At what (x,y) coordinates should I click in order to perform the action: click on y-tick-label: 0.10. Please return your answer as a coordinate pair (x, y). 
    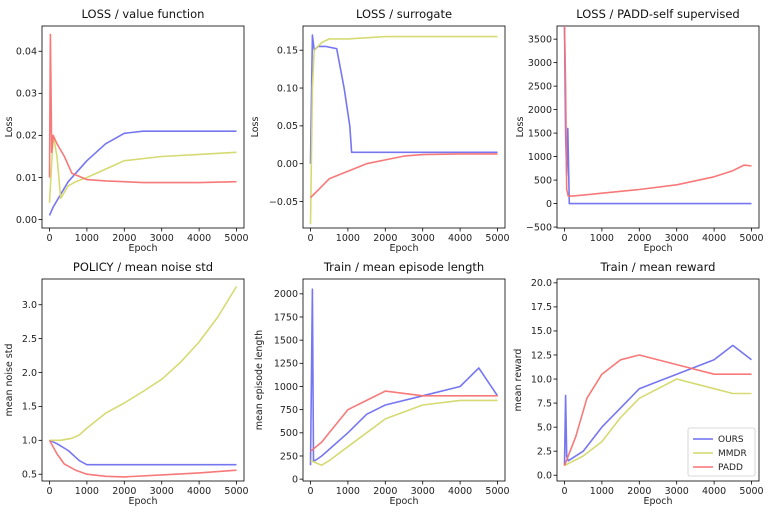
    Looking at the image, I should click on (287, 88).